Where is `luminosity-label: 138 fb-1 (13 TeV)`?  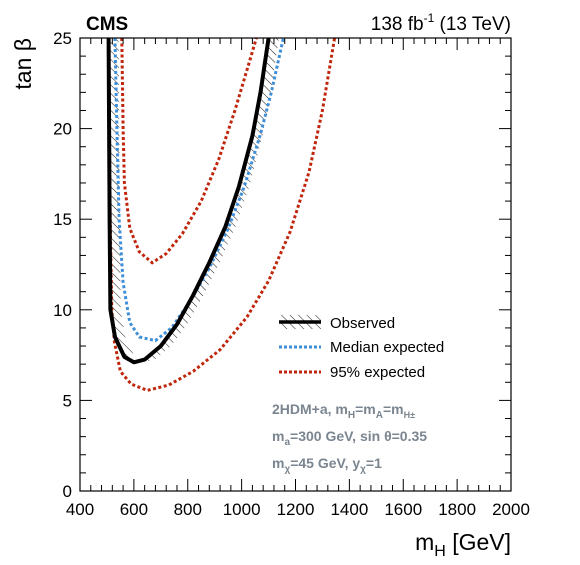 luminosity-label: 138 fb-1 (13 TeV) is located at coordinates (441, 23).